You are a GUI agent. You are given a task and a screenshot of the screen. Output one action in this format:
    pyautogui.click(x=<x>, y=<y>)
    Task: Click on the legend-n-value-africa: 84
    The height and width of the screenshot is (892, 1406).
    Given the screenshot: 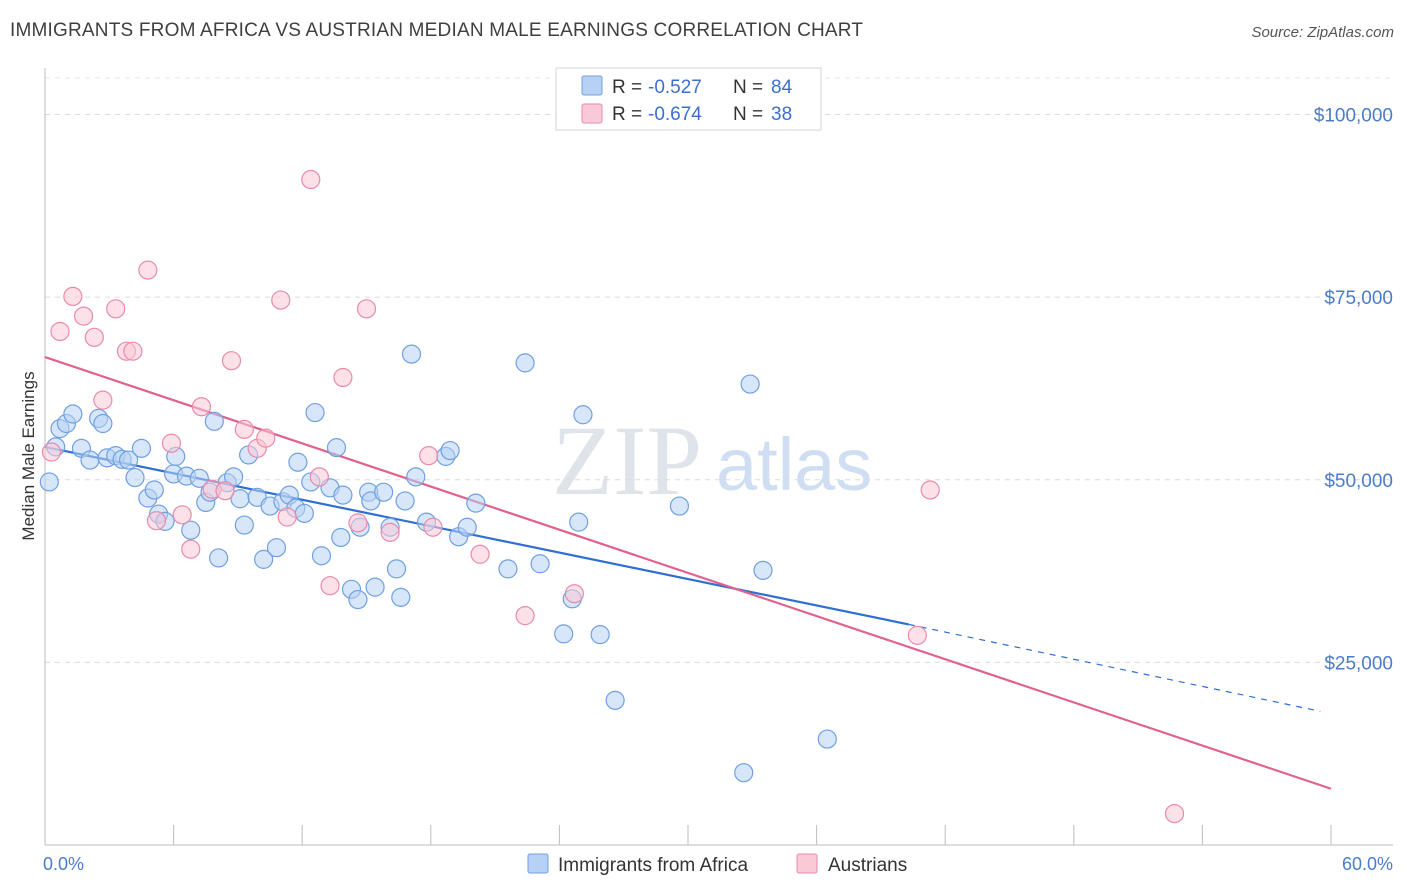 What is the action you would take?
    pyautogui.click(x=782, y=87)
    